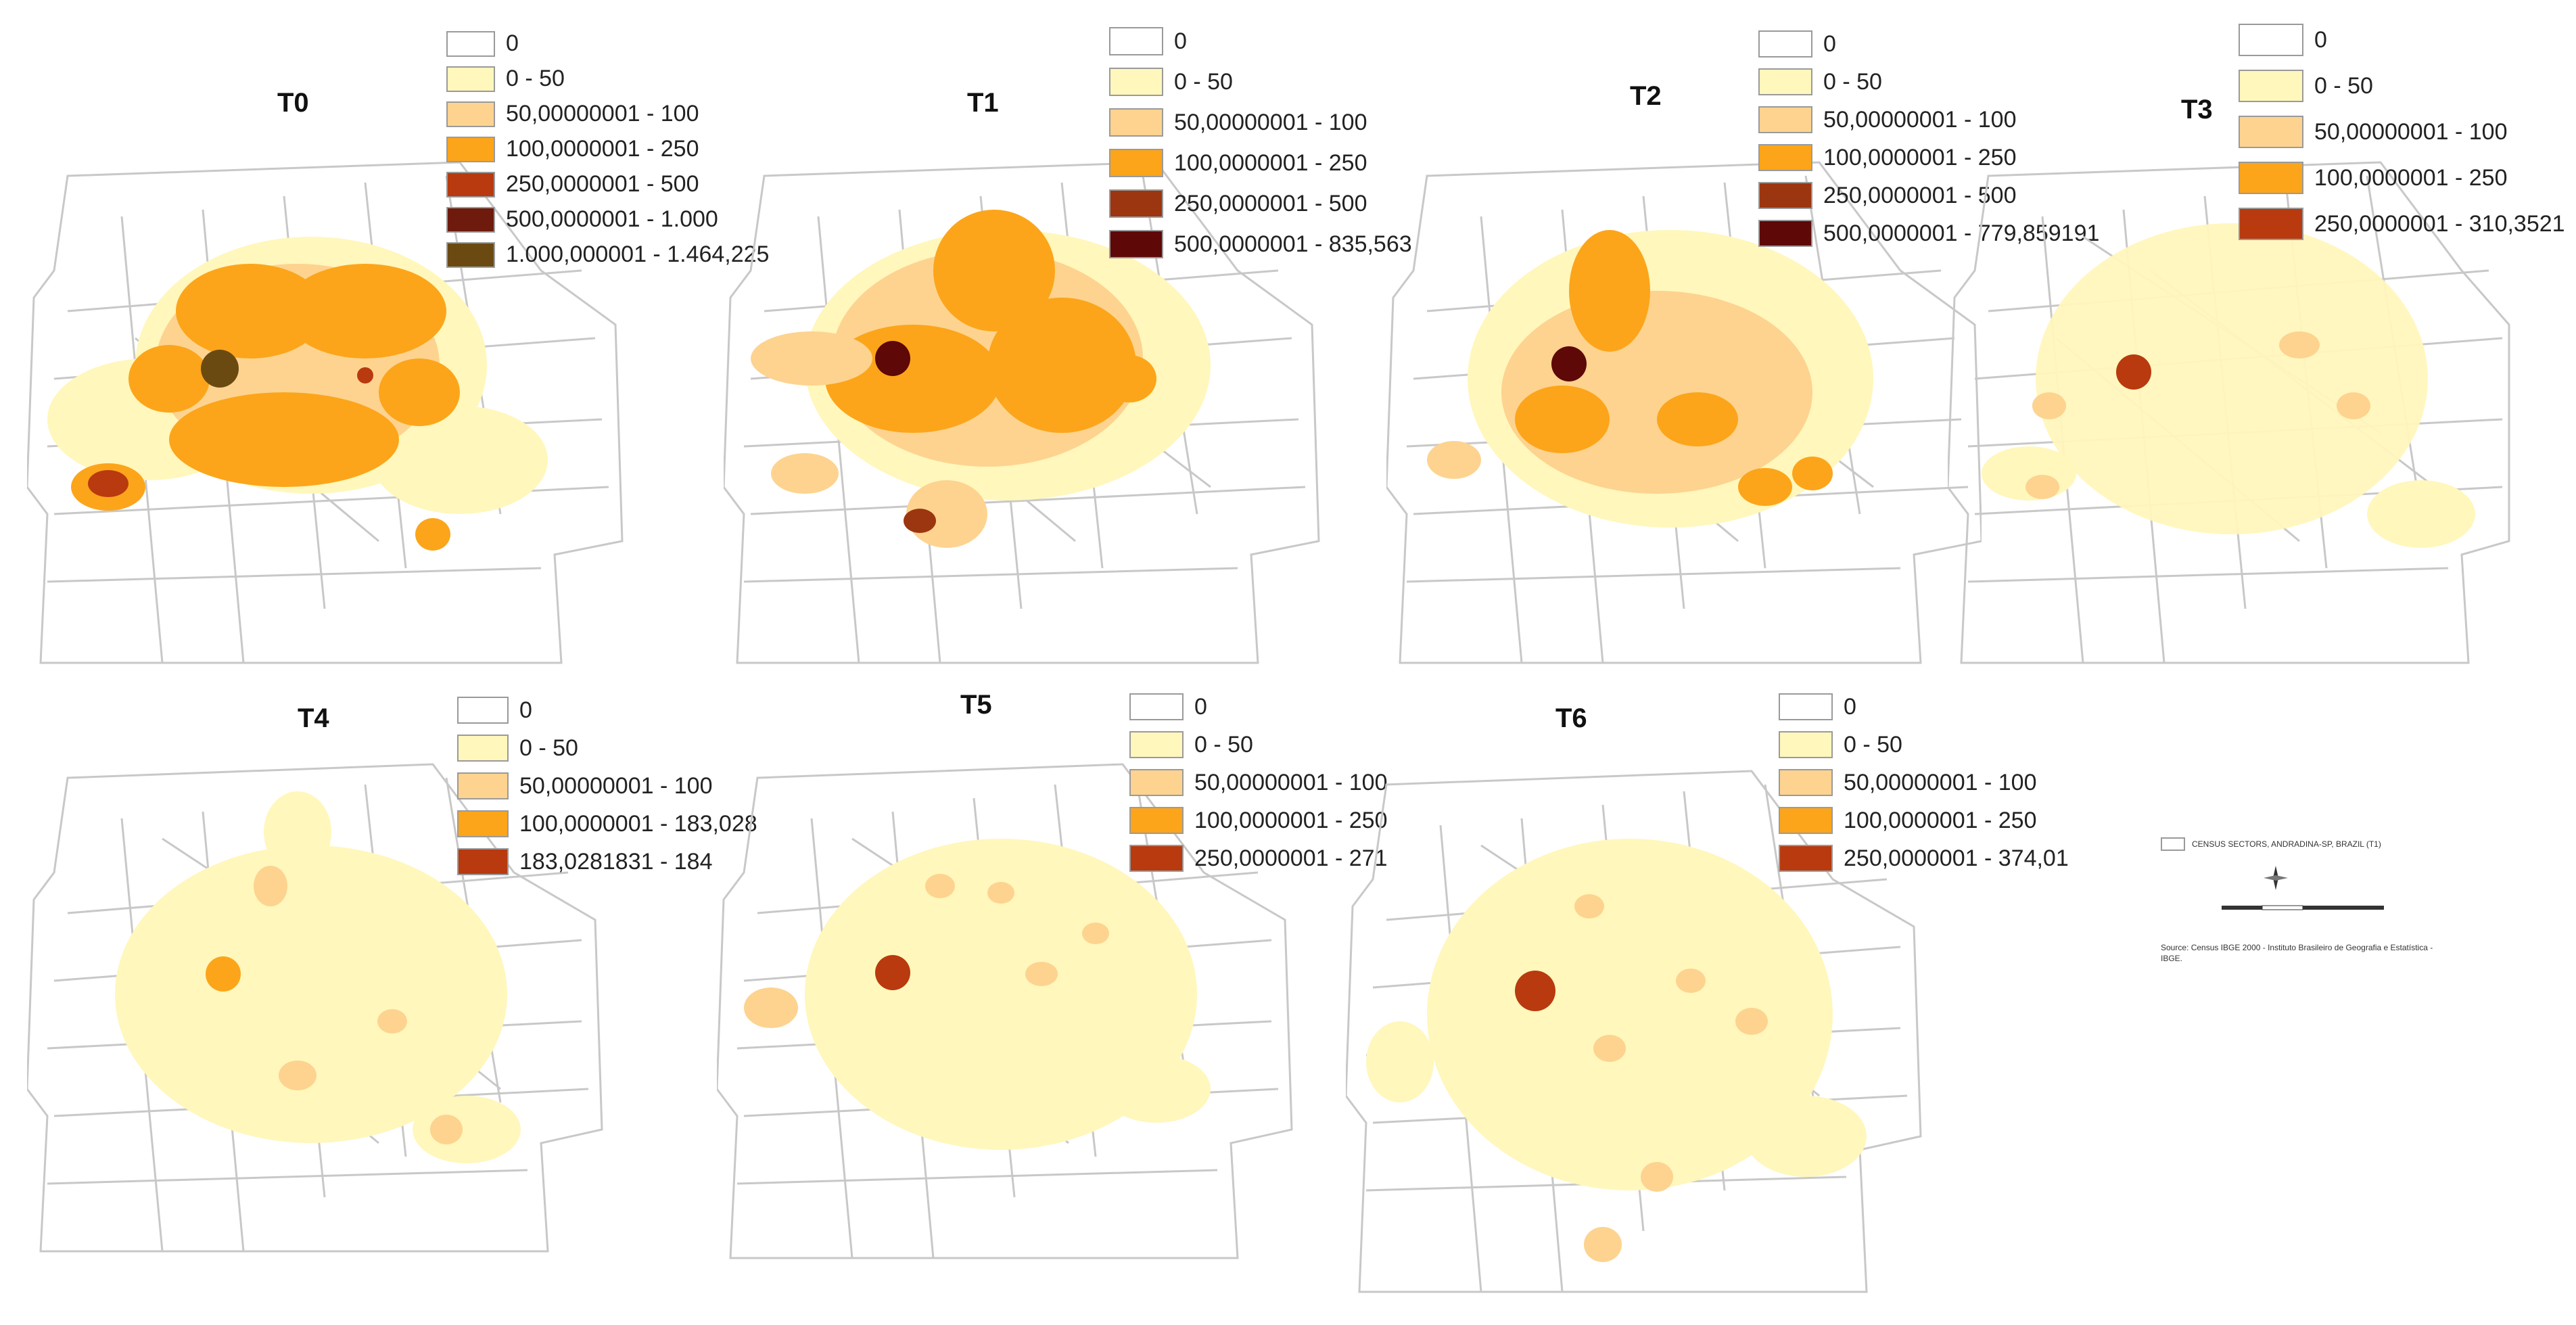 The width and height of the screenshot is (2576, 1325). Describe the element at coordinates (2303, 907) in the screenshot. I see `scale-bar` at that location.